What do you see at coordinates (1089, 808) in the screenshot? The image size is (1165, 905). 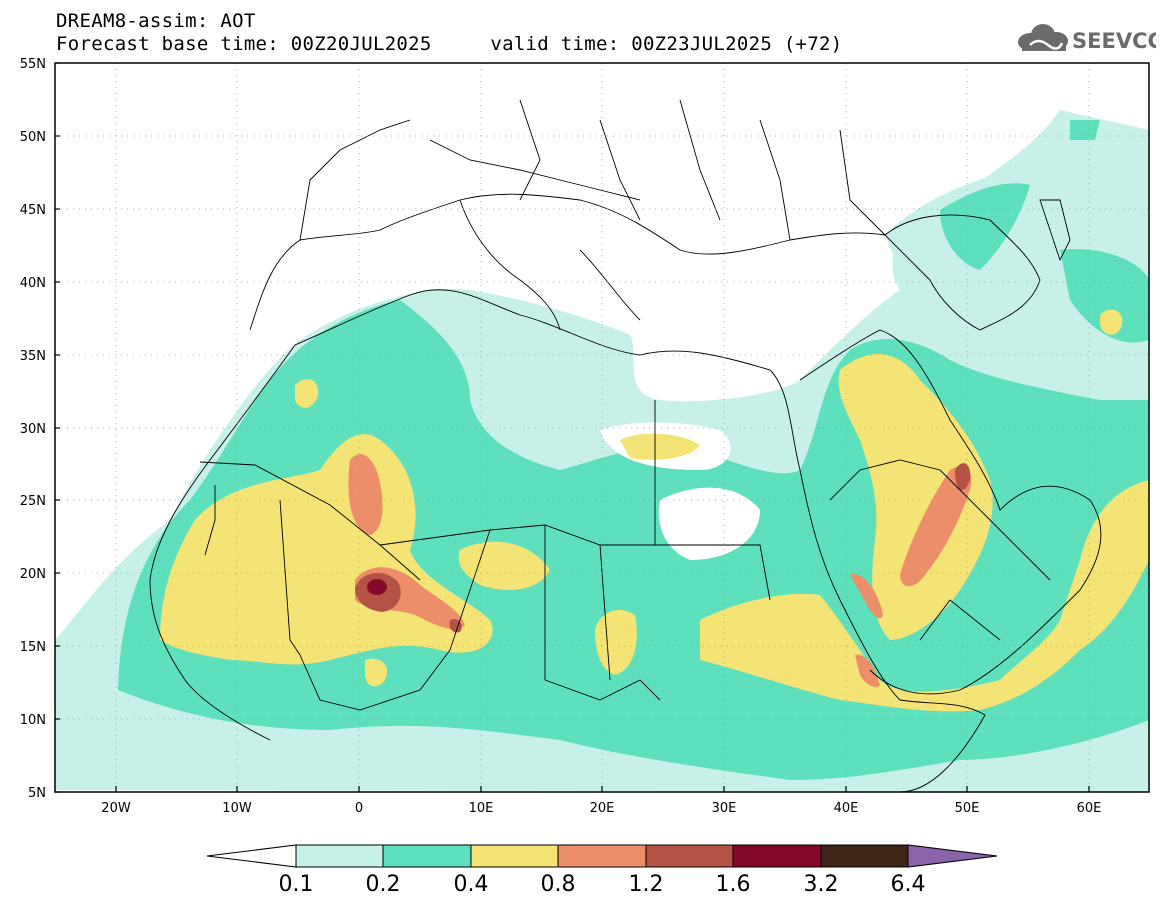 I see `lon-label-60e: 60E` at bounding box center [1089, 808].